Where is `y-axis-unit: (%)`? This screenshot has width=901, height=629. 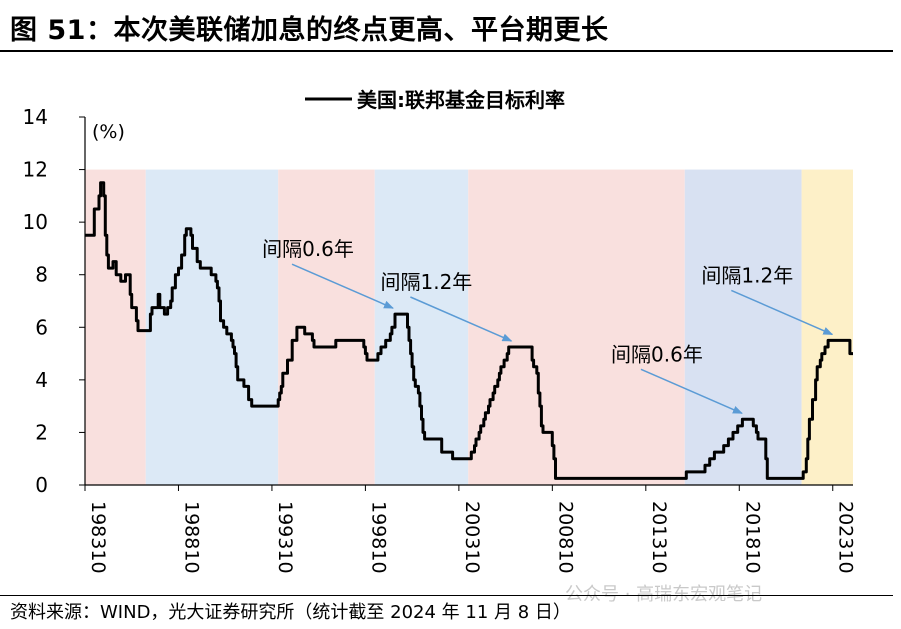 y-axis-unit: (%) is located at coordinates (108, 132).